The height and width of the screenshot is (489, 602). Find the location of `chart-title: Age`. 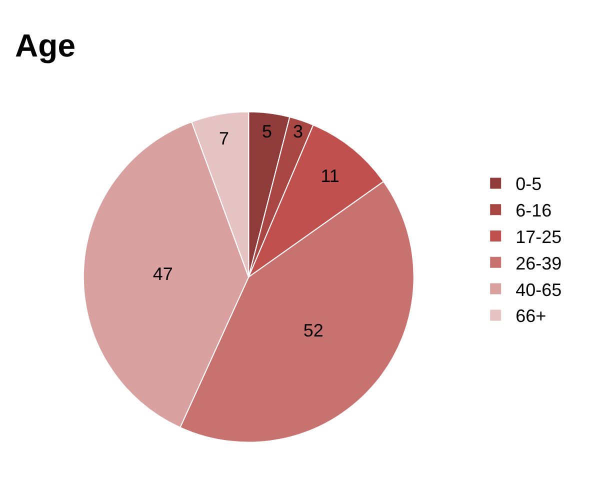

chart-title: Age is located at coordinates (45, 46).